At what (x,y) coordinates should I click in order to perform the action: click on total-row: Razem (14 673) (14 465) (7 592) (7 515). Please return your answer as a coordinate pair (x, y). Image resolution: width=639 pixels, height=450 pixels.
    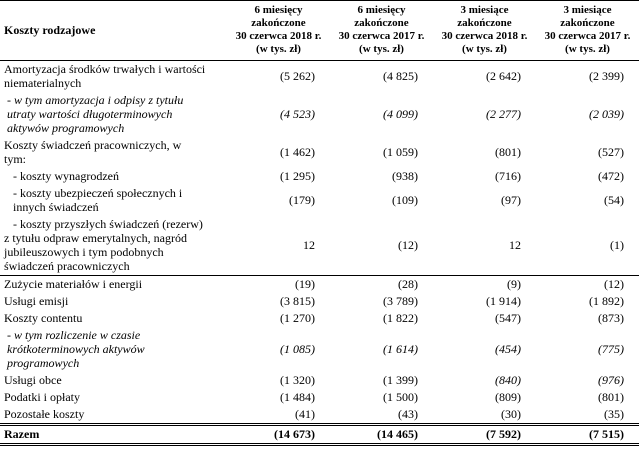
    Looking at the image, I should click on (319, 434).